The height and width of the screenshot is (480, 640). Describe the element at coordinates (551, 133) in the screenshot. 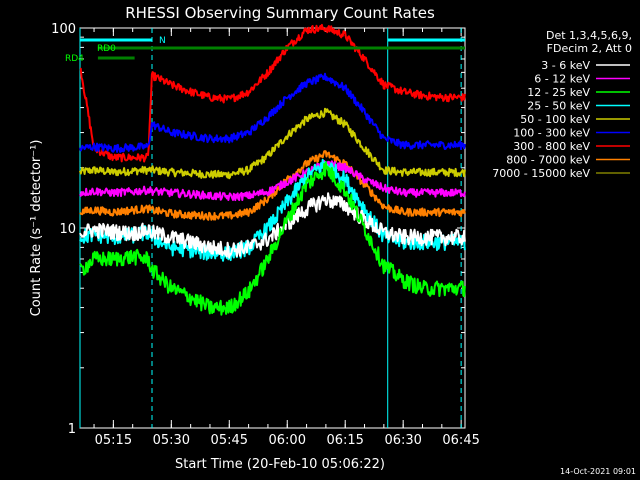

I see `legend-label: 100 - 300 keV` at that location.